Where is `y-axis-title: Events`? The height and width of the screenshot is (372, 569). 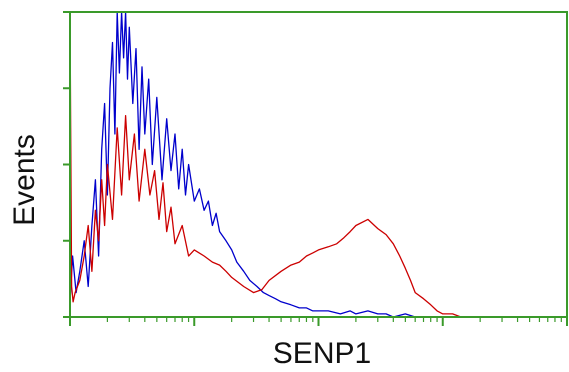
y-axis-title: Events is located at coordinates (25, 180).